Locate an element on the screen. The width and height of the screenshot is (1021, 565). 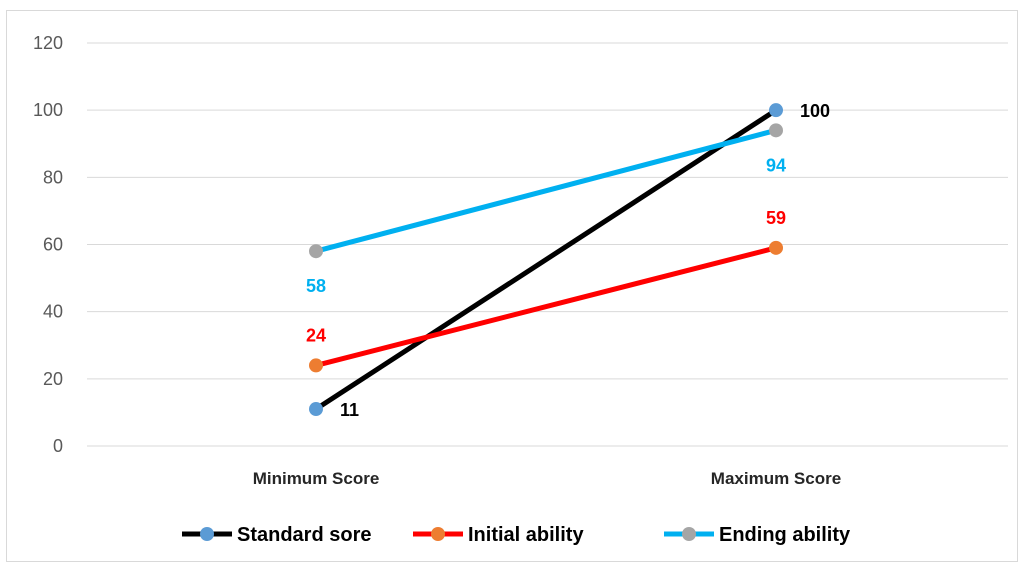
y-tick-label: 120 is located at coordinates (48, 43).